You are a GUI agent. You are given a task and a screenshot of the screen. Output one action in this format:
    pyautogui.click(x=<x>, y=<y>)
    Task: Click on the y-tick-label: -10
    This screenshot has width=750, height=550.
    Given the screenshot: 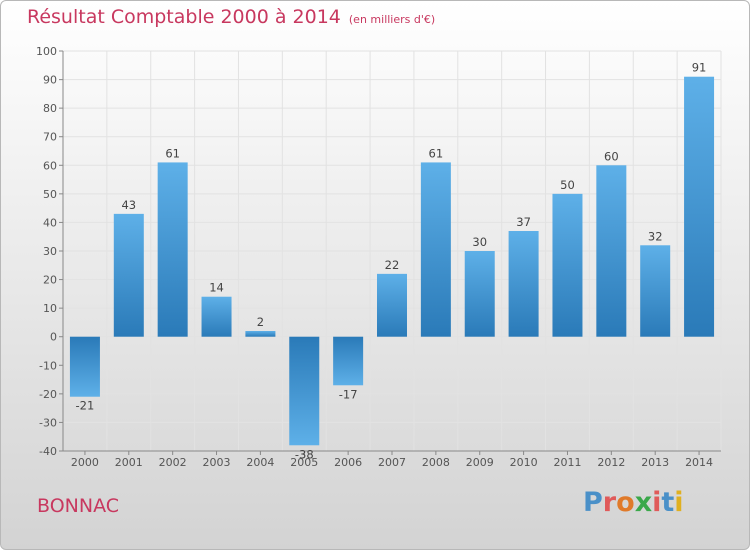 What is the action you would take?
    pyautogui.click(x=48, y=365)
    